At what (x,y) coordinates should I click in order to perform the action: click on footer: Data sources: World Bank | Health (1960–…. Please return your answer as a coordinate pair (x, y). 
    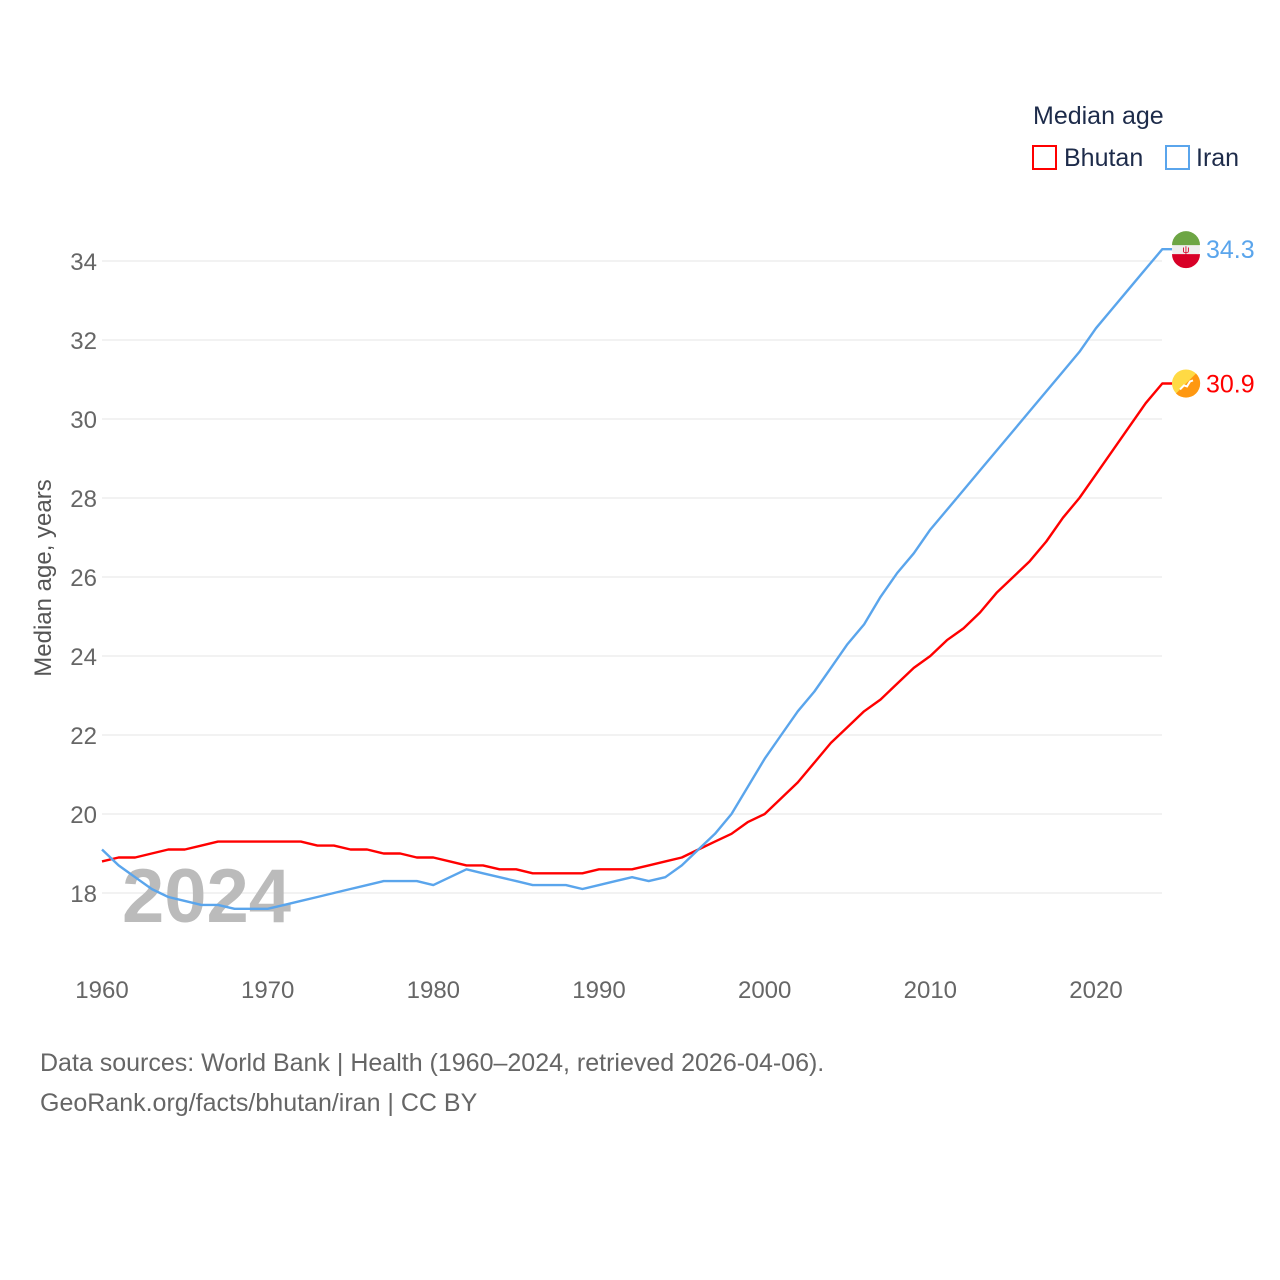
    Looking at the image, I should click on (432, 1083).